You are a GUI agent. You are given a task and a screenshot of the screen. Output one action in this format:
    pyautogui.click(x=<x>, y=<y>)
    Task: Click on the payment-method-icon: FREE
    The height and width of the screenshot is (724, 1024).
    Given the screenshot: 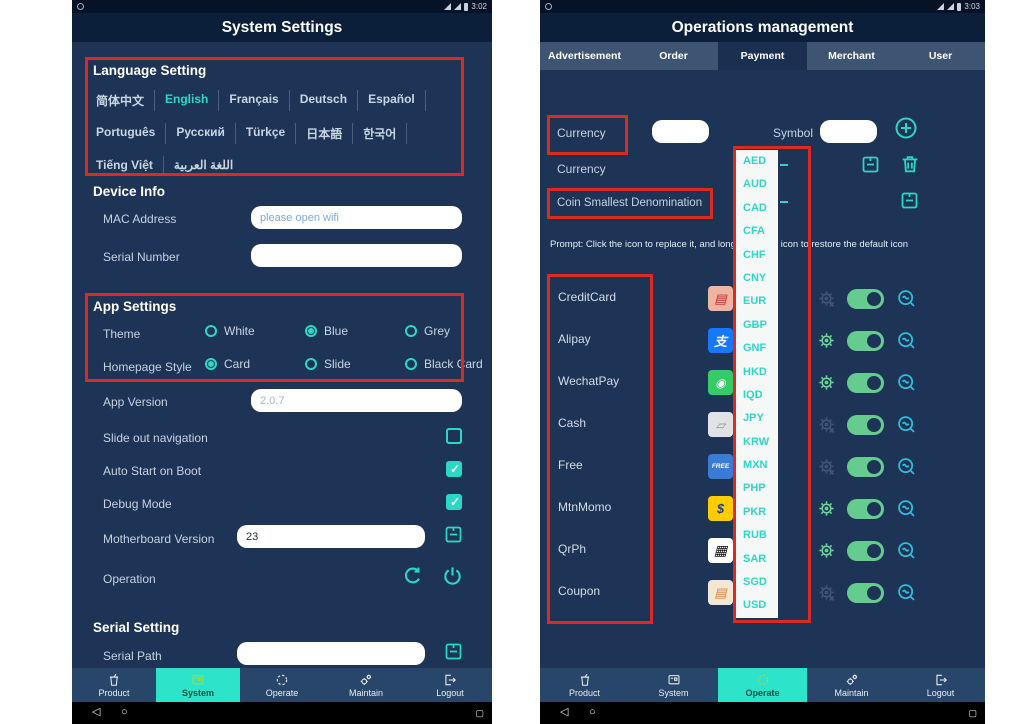 What is the action you would take?
    pyautogui.click(x=720, y=466)
    